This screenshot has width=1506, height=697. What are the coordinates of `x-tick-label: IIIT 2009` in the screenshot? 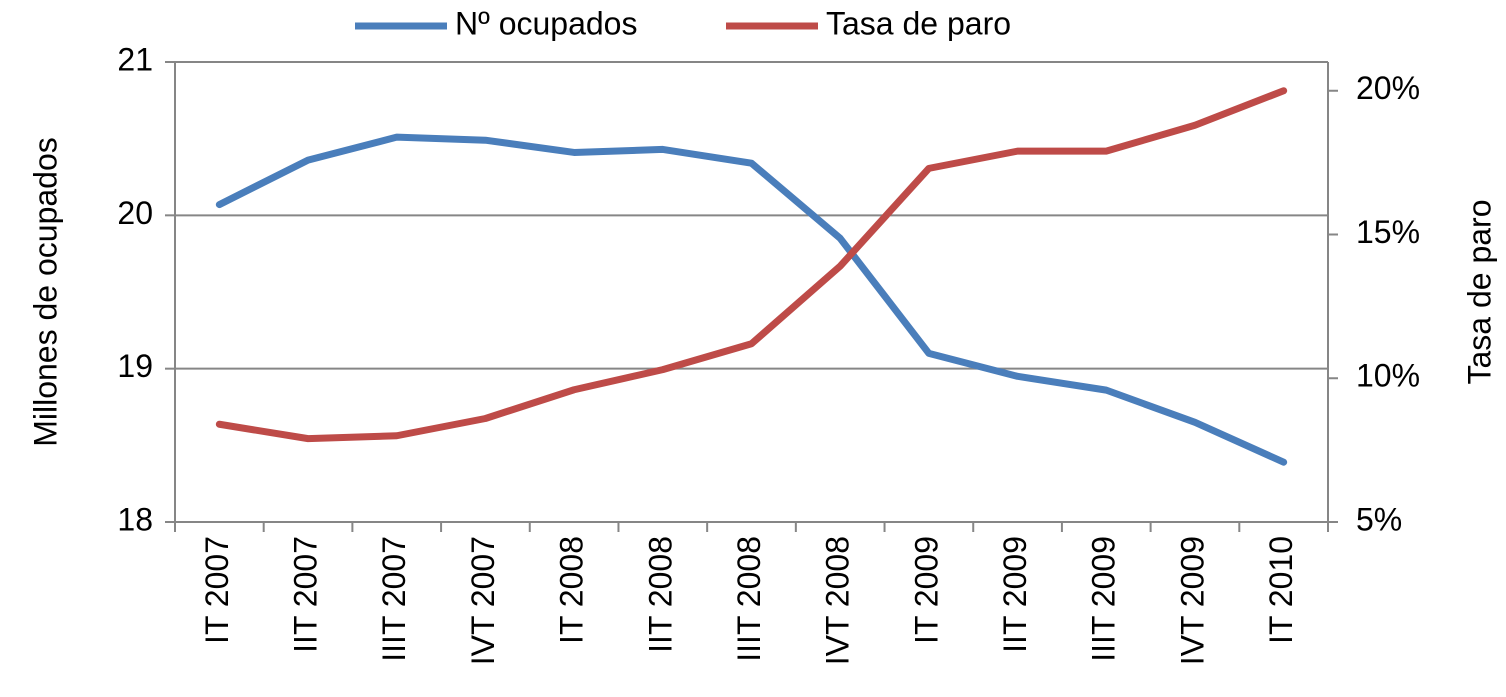 It's located at (1104, 599).